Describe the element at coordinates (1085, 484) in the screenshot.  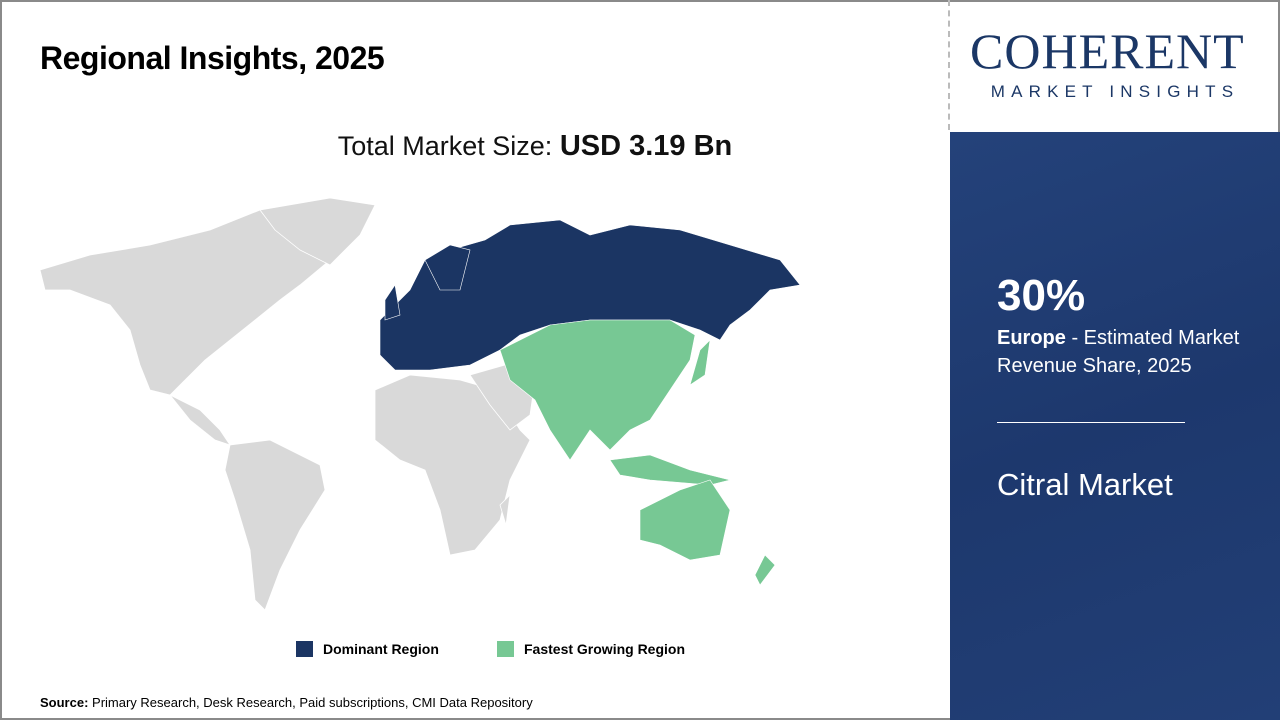
I see `market-name: Citral Market` at that location.